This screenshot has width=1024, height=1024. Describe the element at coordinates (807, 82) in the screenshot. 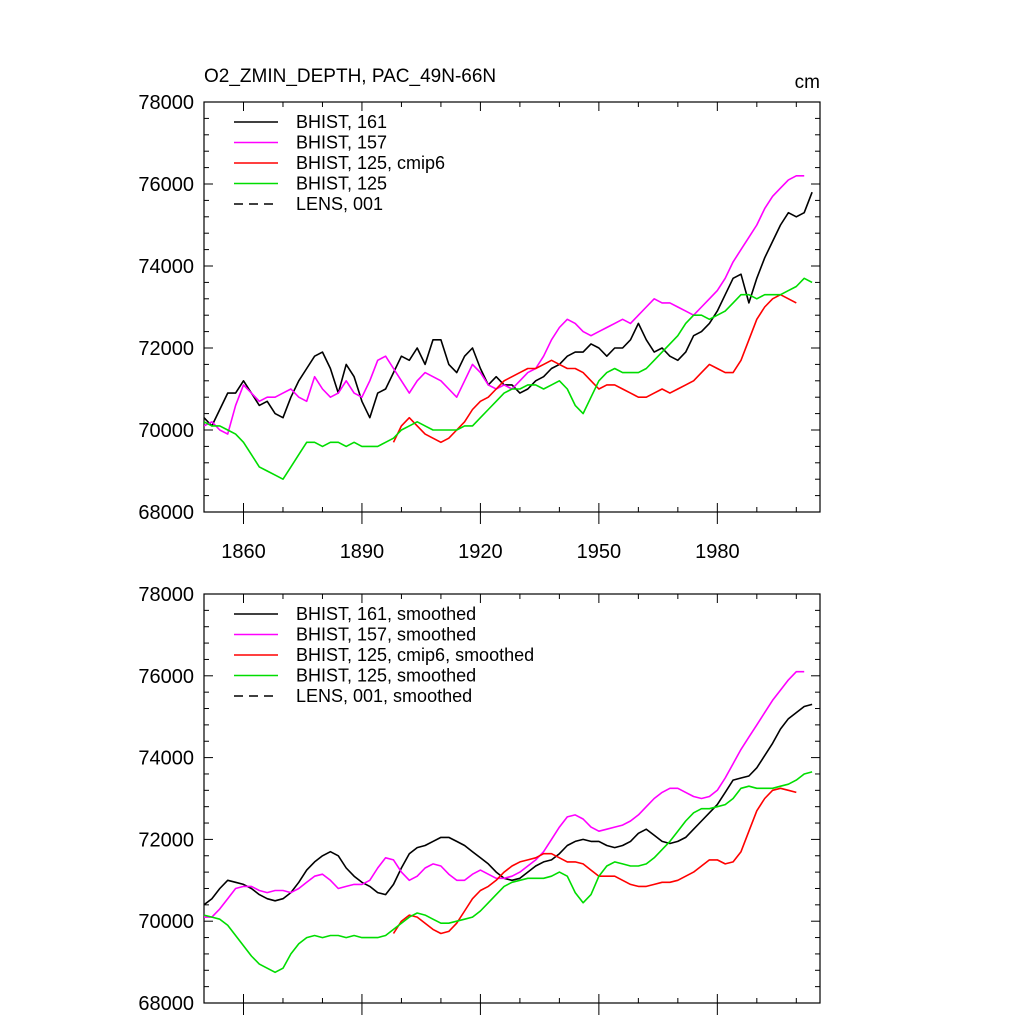

I see `units-label: cm` at that location.